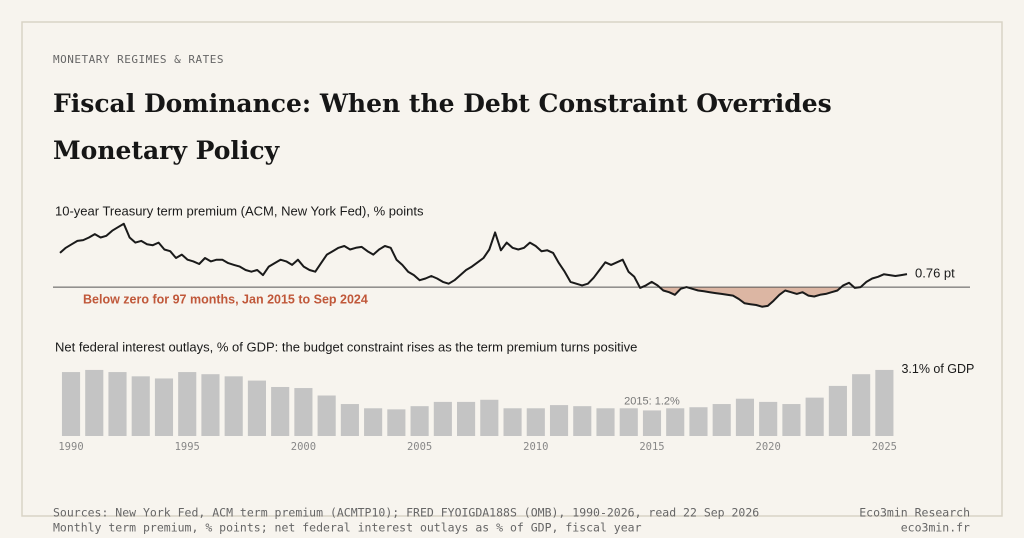 This screenshot has height=538, width=1024. What do you see at coordinates (651, 447) in the screenshot?
I see `x-tick-label: 2015` at bounding box center [651, 447].